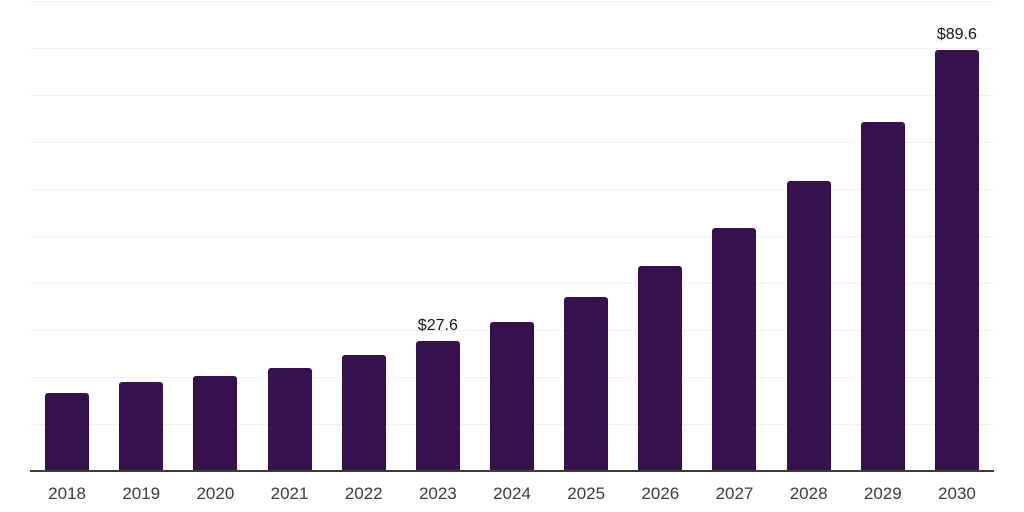  What do you see at coordinates (141, 426) in the screenshot?
I see `bar-2019` at bounding box center [141, 426].